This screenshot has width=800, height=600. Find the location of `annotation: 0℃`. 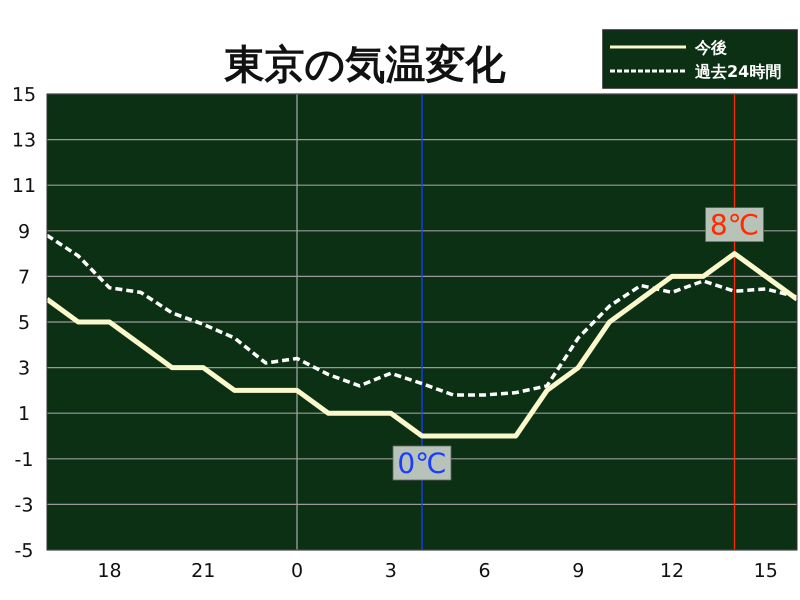

annotation: 0℃ is located at coordinates (422, 463).